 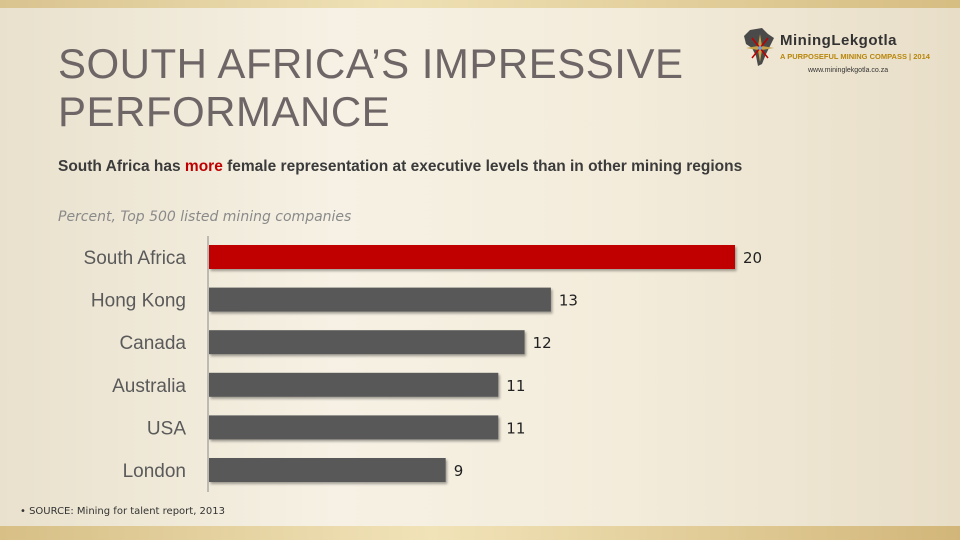 What do you see at coordinates (367, 342) in the screenshot?
I see `bar-canada` at bounding box center [367, 342].